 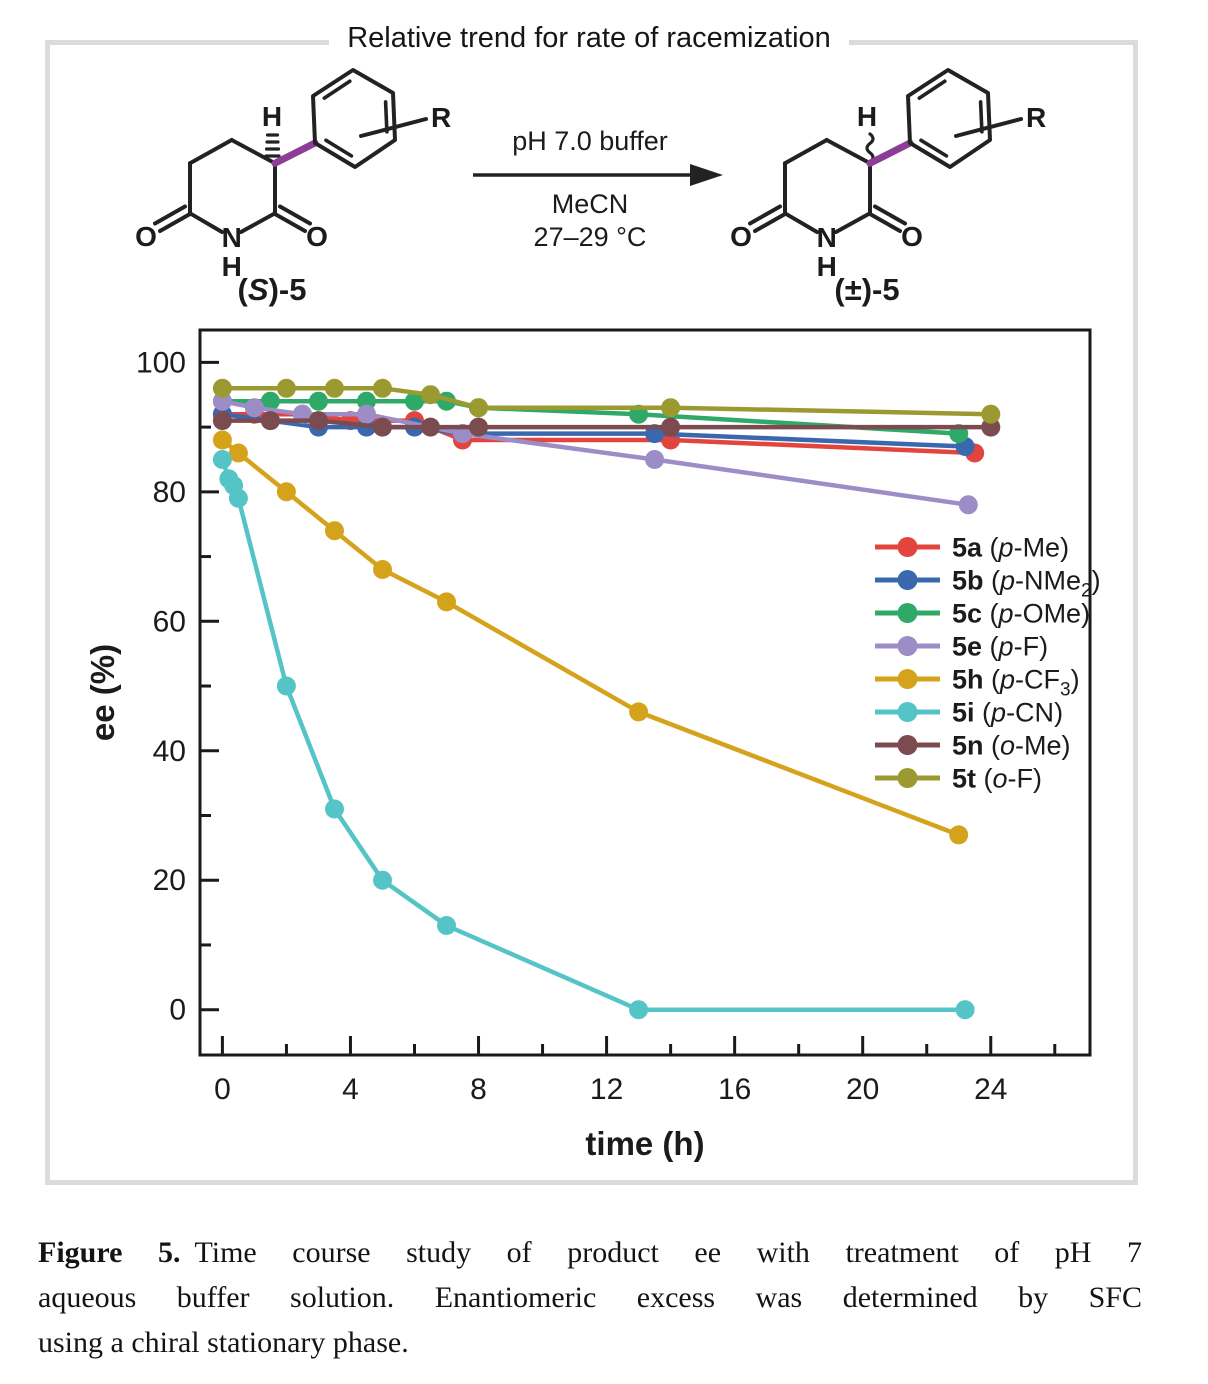 I want to click on product-label: (±)-5, so click(x=866, y=289).